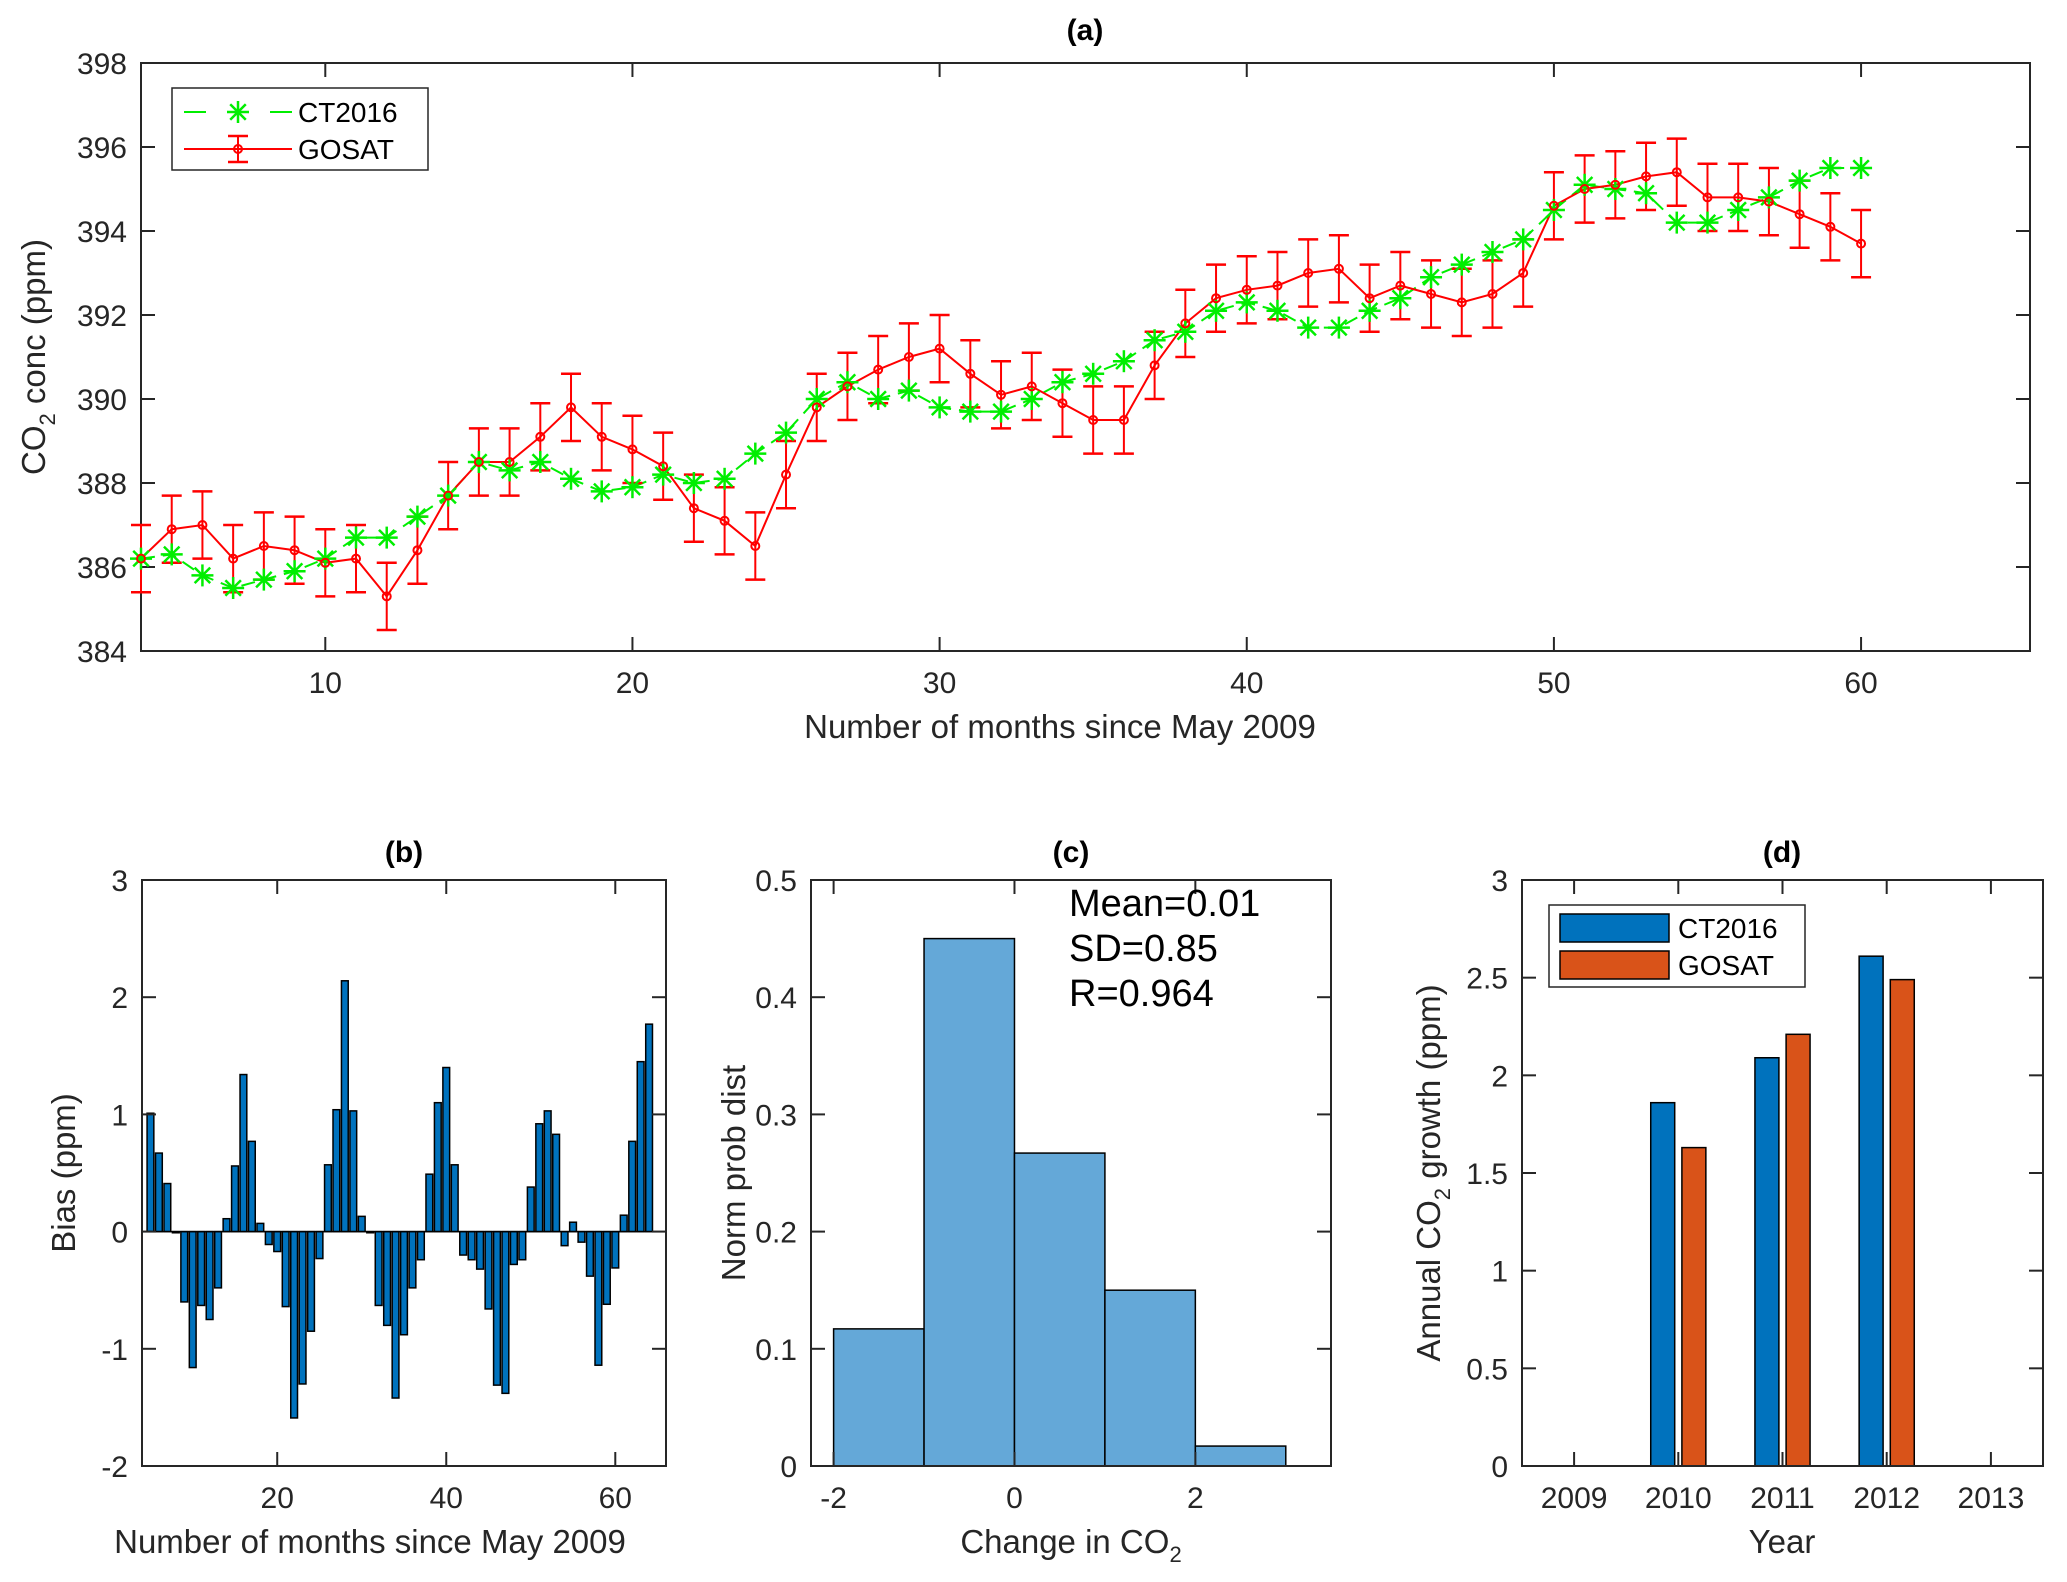 This screenshot has width=2067, height=1582. I want to click on panel-d-ytick-label: 2.5, so click(1487, 979).